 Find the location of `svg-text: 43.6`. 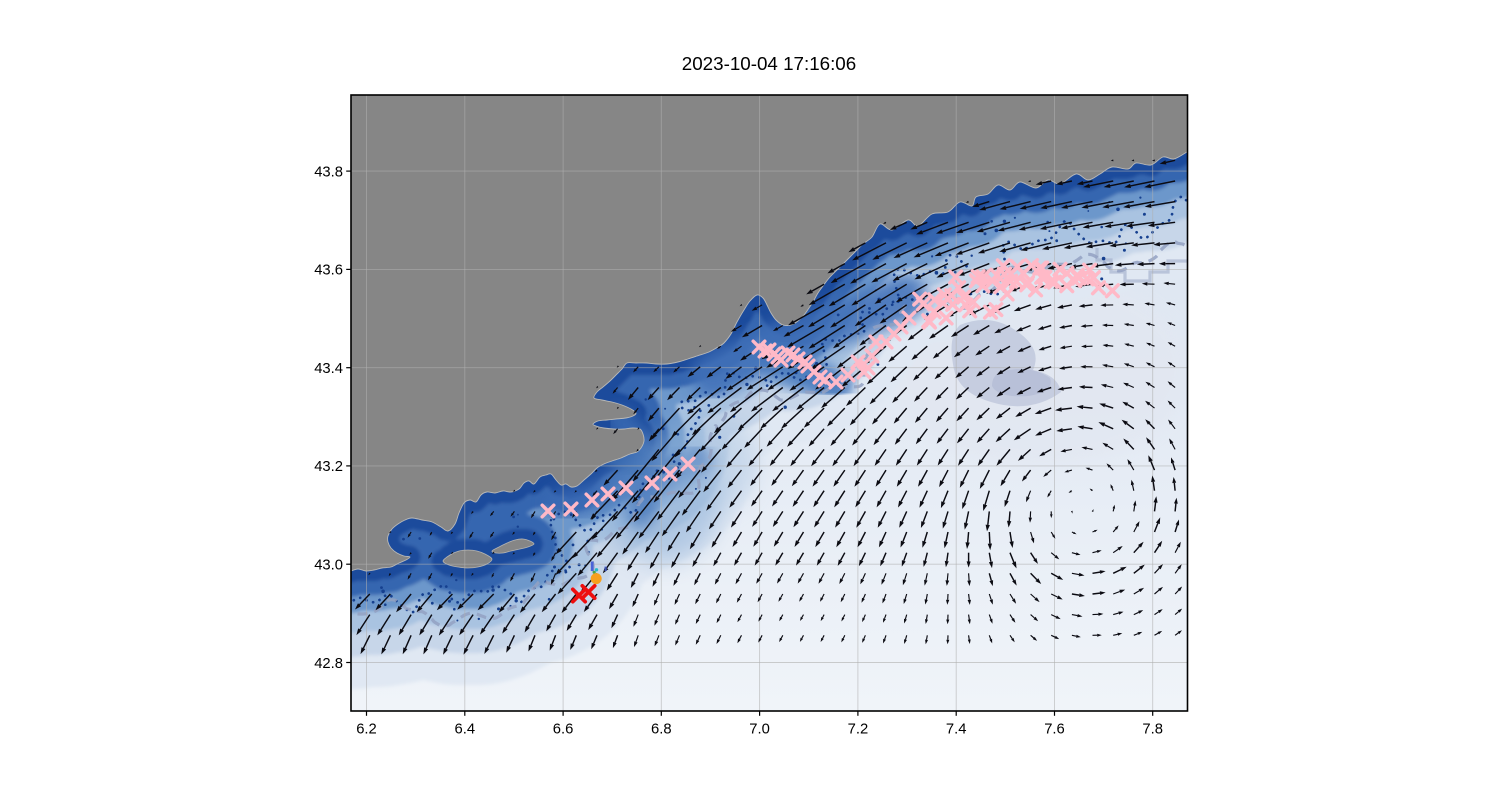

svg-text: 43.6 is located at coordinates (328, 271).